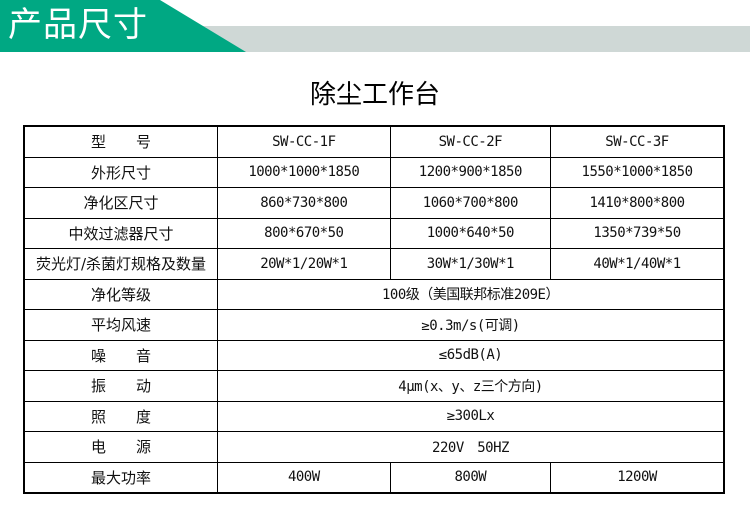 This screenshot has width=750, height=514. I want to click on table-row: 电 源 220V 50HZ, so click(374, 447).